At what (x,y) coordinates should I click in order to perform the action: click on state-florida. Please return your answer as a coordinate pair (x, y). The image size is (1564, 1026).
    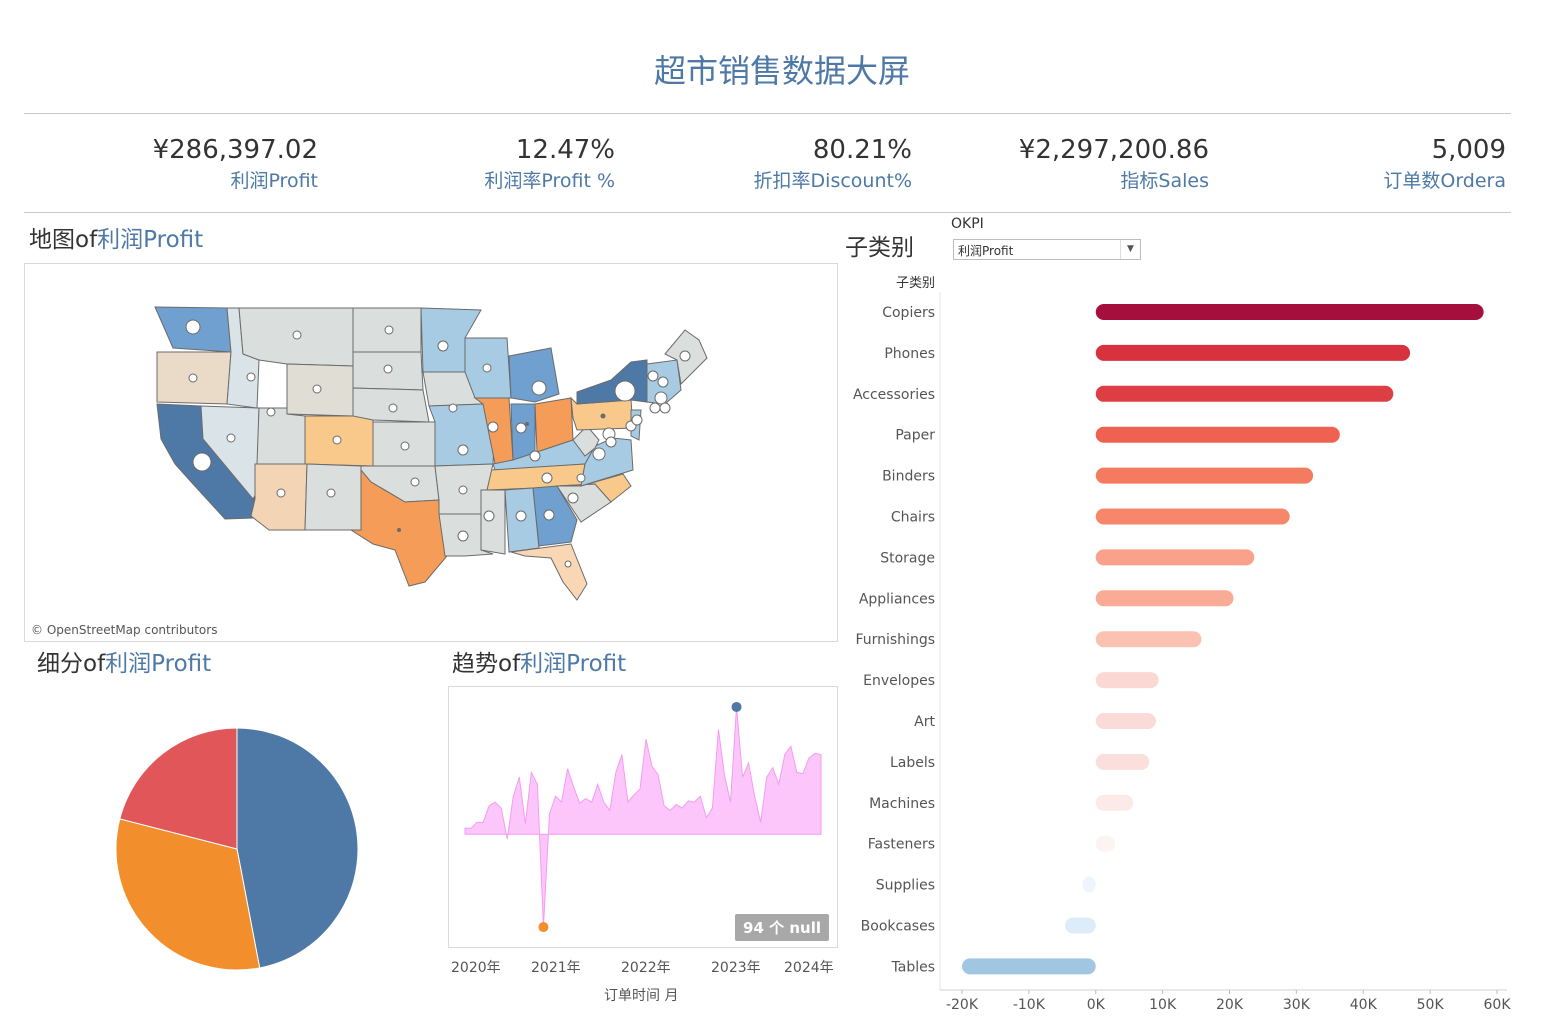
    Looking at the image, I should click on (549, 572).